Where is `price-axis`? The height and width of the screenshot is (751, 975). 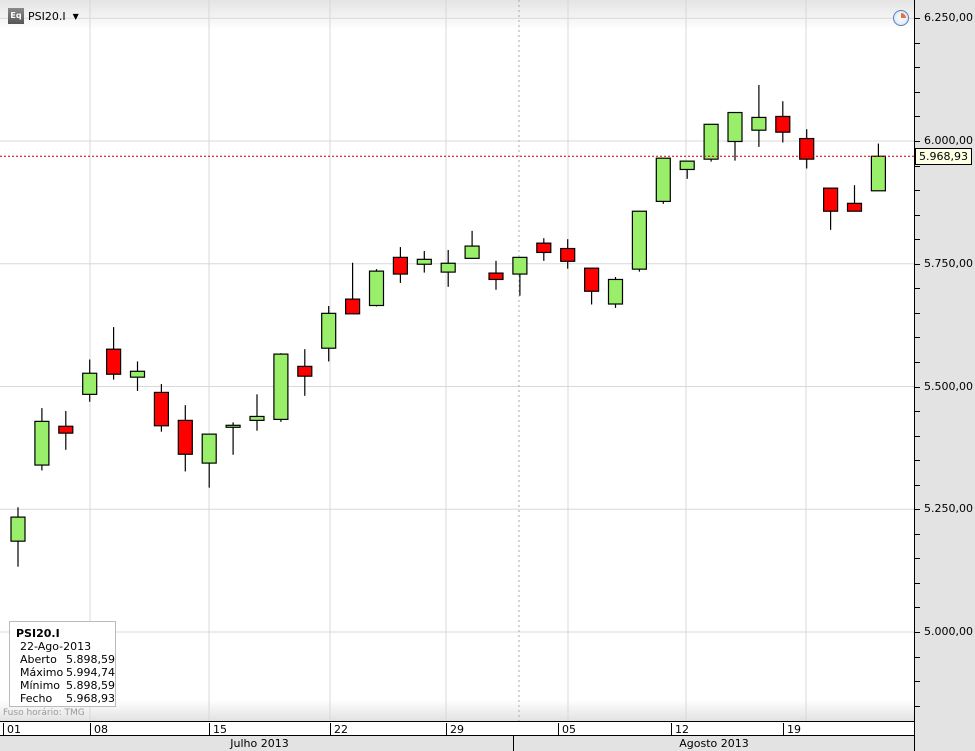 price-axis is located at coordinates (944, 375).